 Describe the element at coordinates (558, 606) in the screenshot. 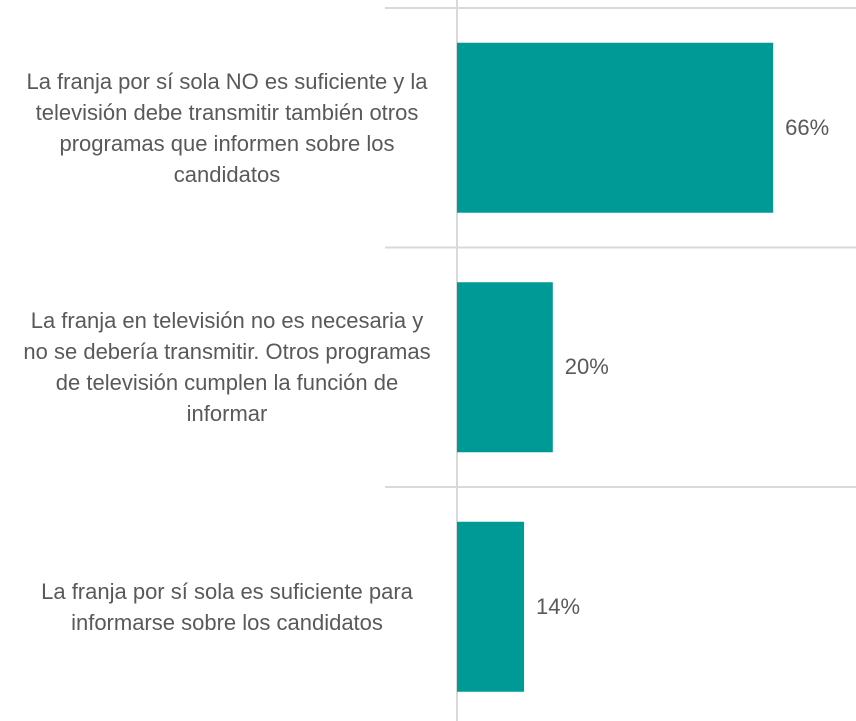

I see `value-label: 14%` at that location.